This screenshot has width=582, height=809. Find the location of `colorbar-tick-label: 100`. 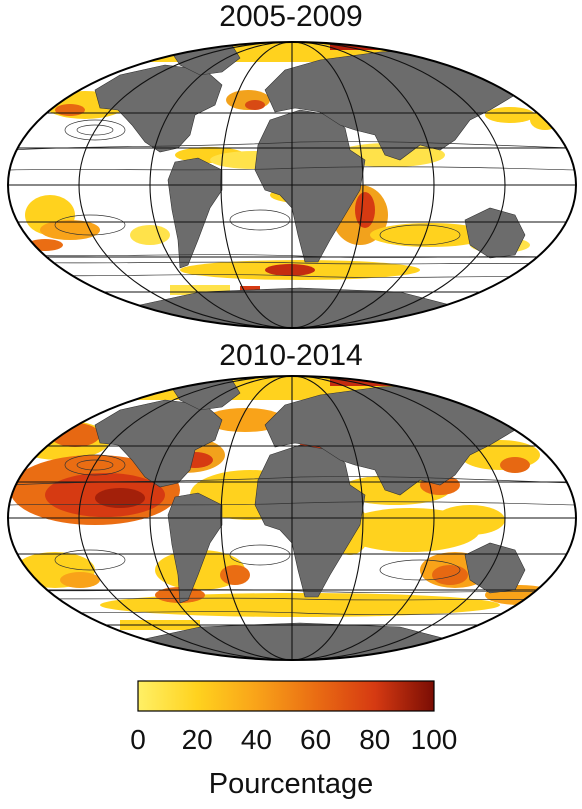

colorbar-tick-label: 100 is located at coordinates (434, 739).